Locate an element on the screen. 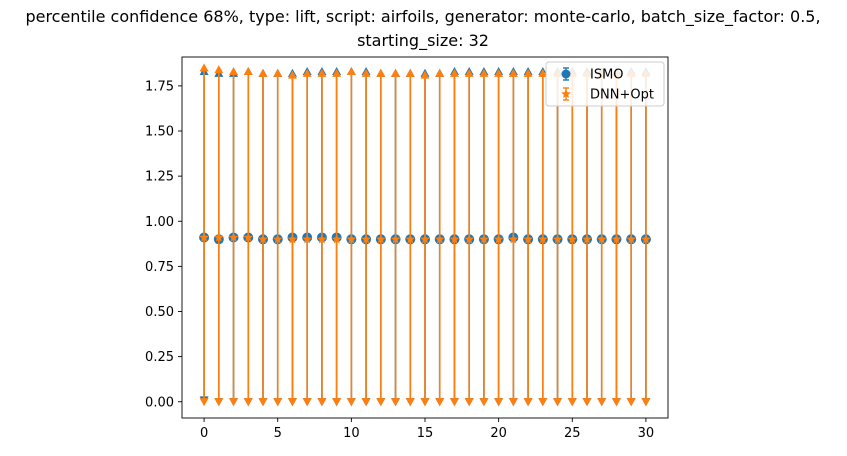 The height and width of the screenshot is (456, 847). legend-label: DNN+Opt is located at coordinates (622, 95).